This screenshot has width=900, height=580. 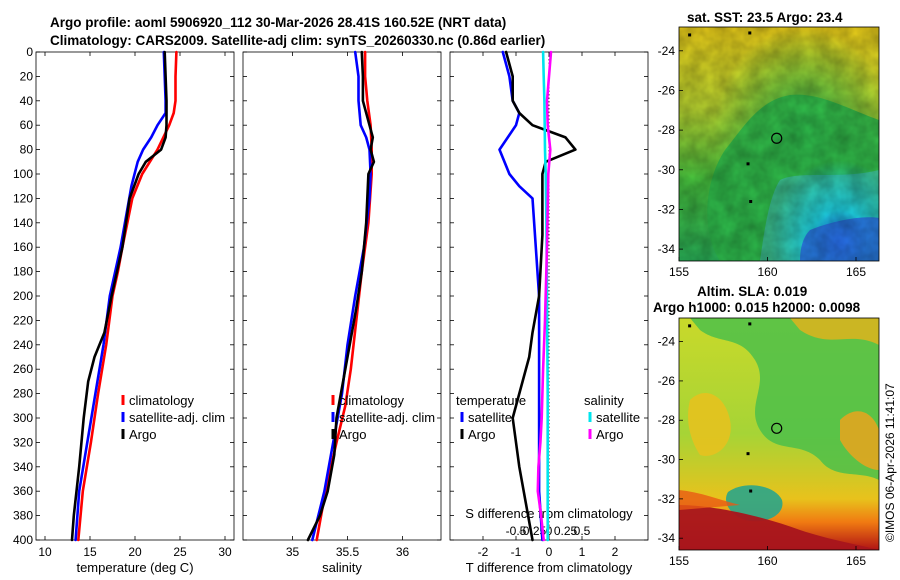 What do you see at coordinates (667, 90) in the screenshot?
I see `map-y-tick-label: -26` at bounding box center [667, 90].